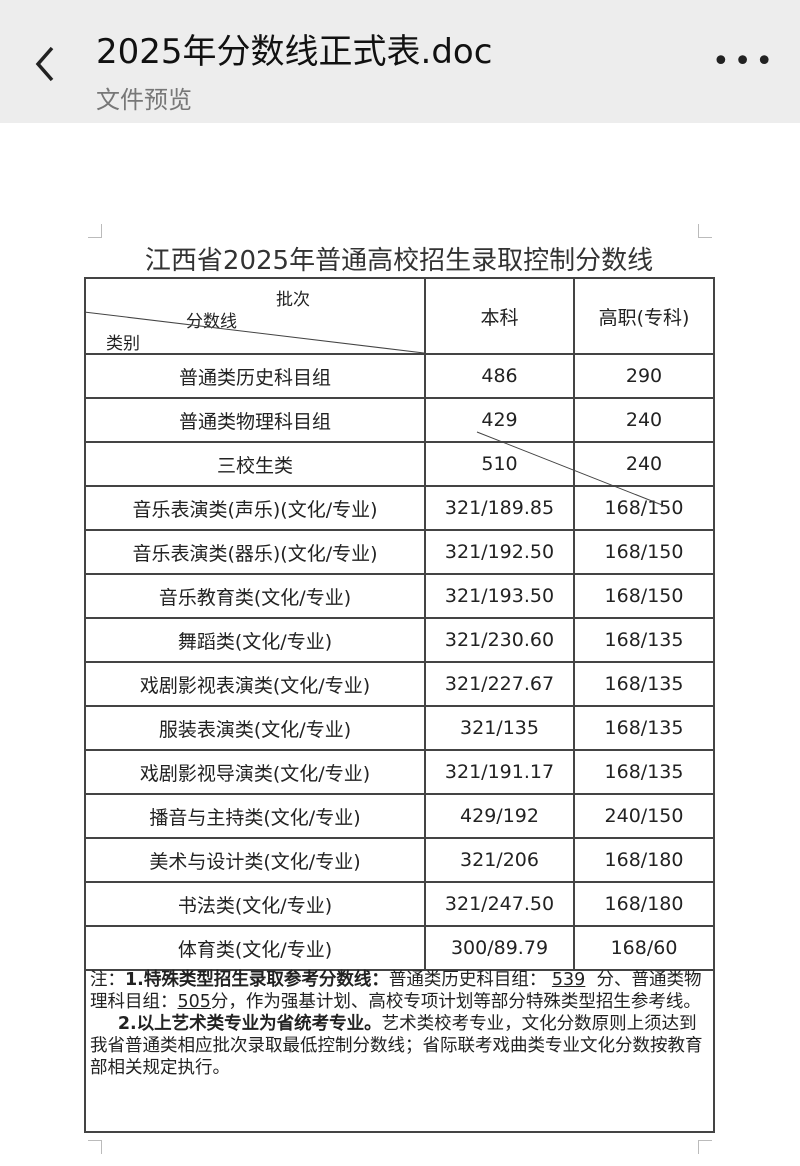 This screenshot has height=1166, width=800. What do you see at coordinates (499, 948) in the screenshot?
I see `undergraduate-score-cell: 300/89.79` at bounding box center [499, 948].